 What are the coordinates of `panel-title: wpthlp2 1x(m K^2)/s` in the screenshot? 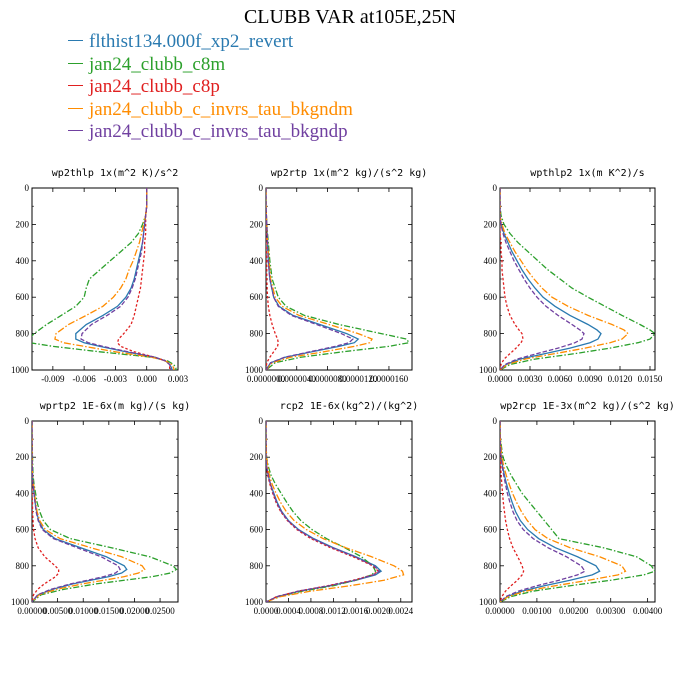 It's located at (587, 173).